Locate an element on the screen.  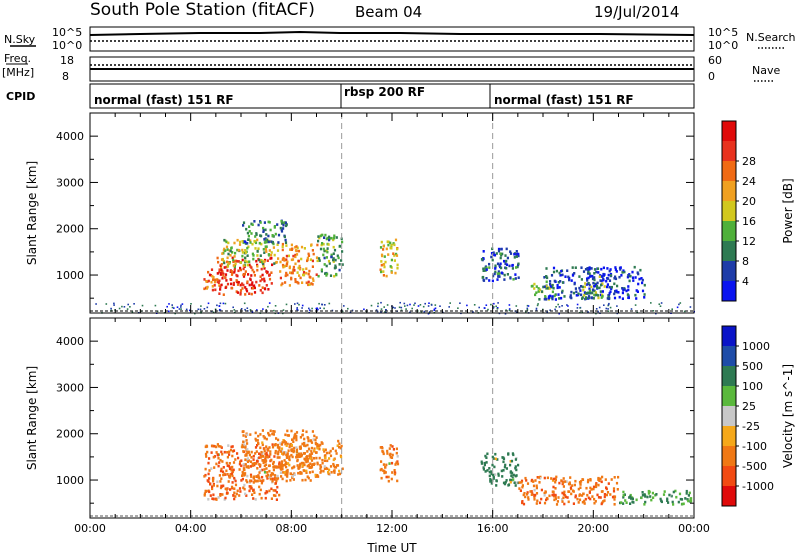
freq-label-top: Freq. is located at coordinates (17, 58).